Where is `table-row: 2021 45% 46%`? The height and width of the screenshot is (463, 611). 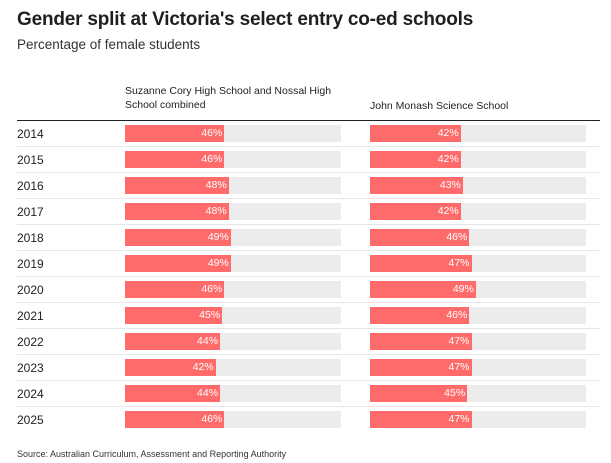 table-row: 2021 45% 46% is located at coordinates (308, 316).